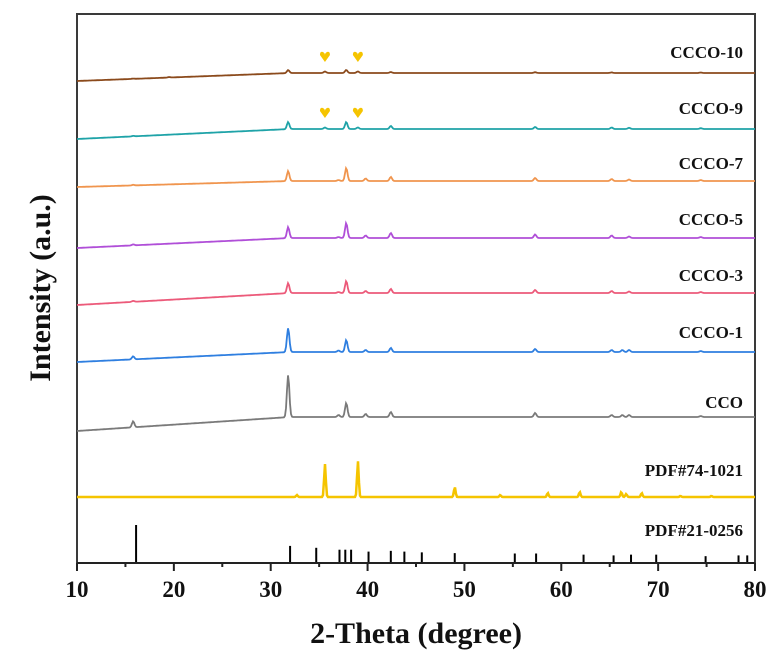 The width and height of the screenshot is (784, 652). Describe the element at coordinates (270, 589) in the screenshot. I see `x-tick-label: 30` at that location.